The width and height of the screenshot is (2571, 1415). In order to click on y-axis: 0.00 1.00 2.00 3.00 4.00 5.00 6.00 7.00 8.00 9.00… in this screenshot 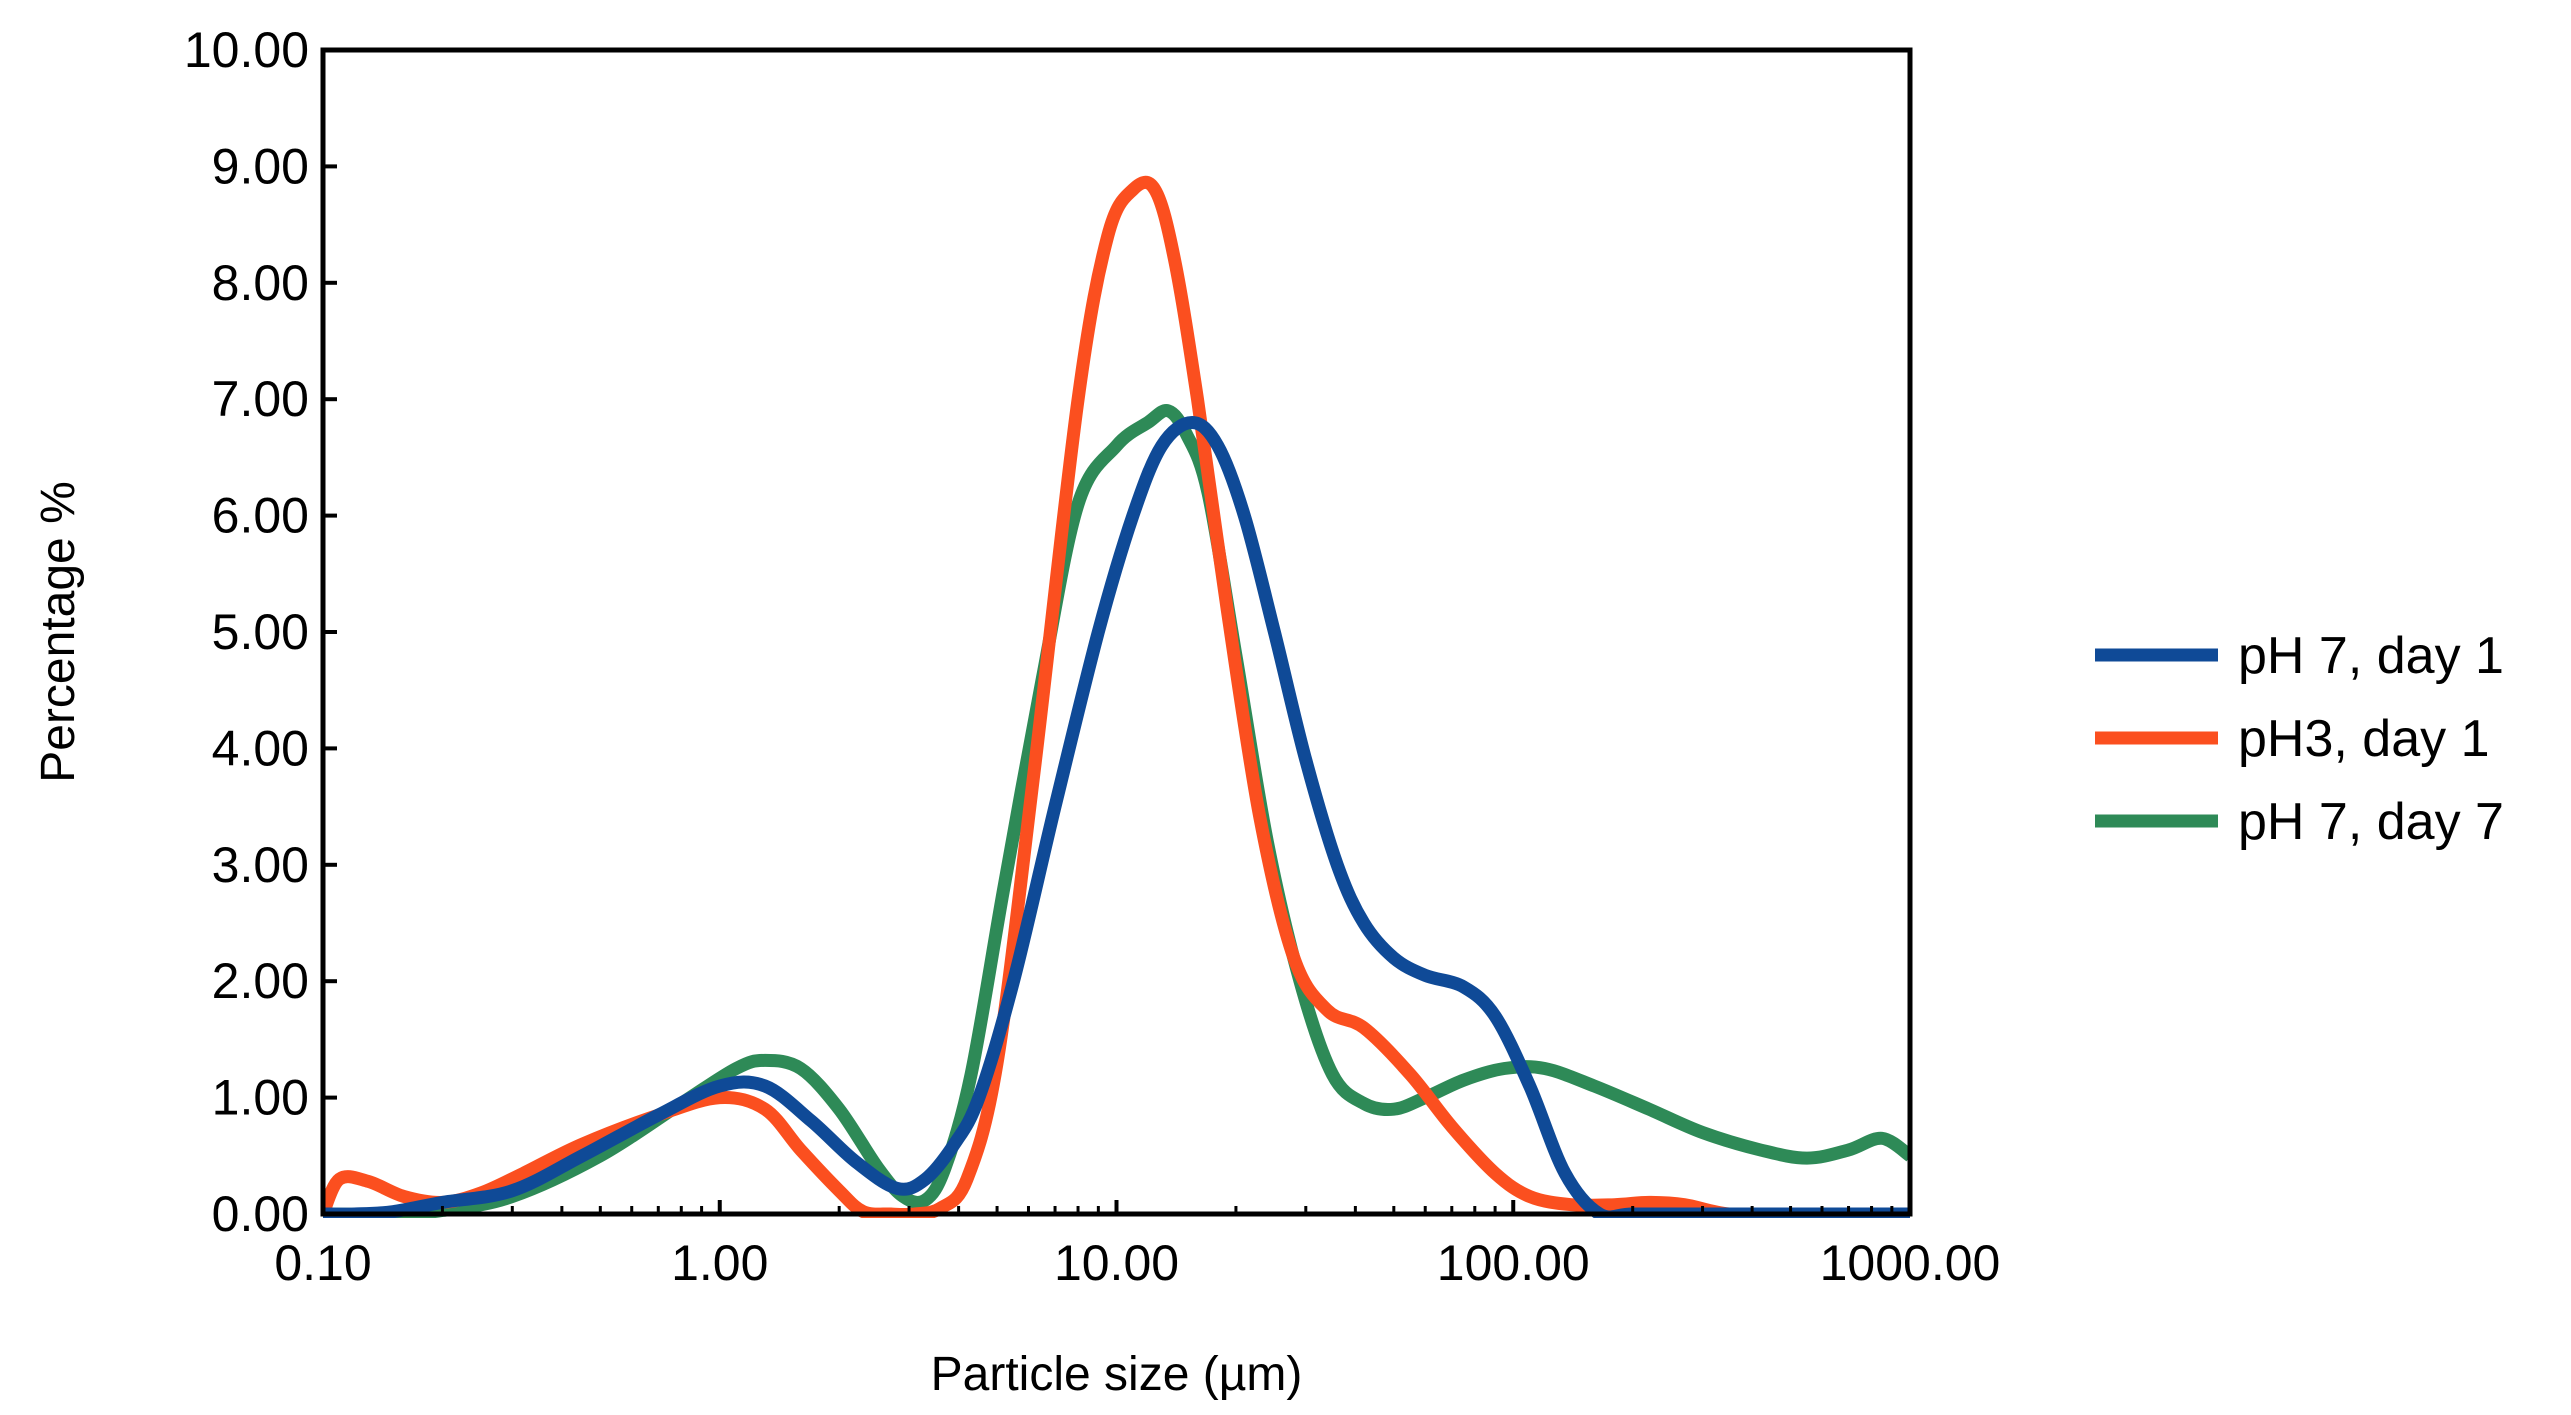, I will do `click(260, 632)`.